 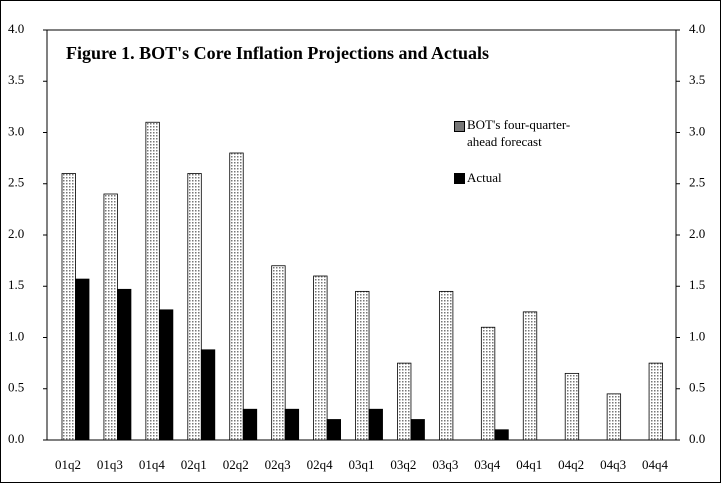 What do you see at coordinates (697, 335) in the screenshot?
I see `y2-tick-label: 1.0` at bounding box center [697, 335].